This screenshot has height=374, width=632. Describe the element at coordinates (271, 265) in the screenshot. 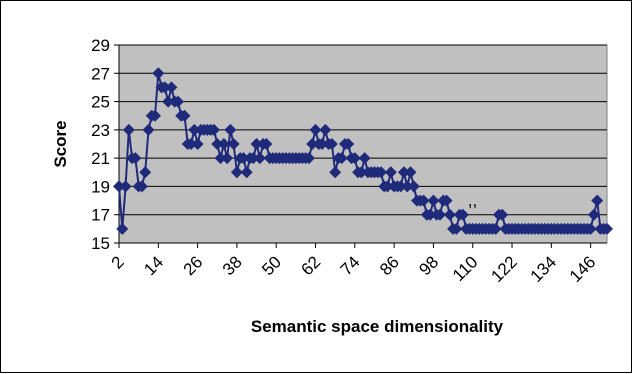

I see `x-tick-label: 50` at that location.